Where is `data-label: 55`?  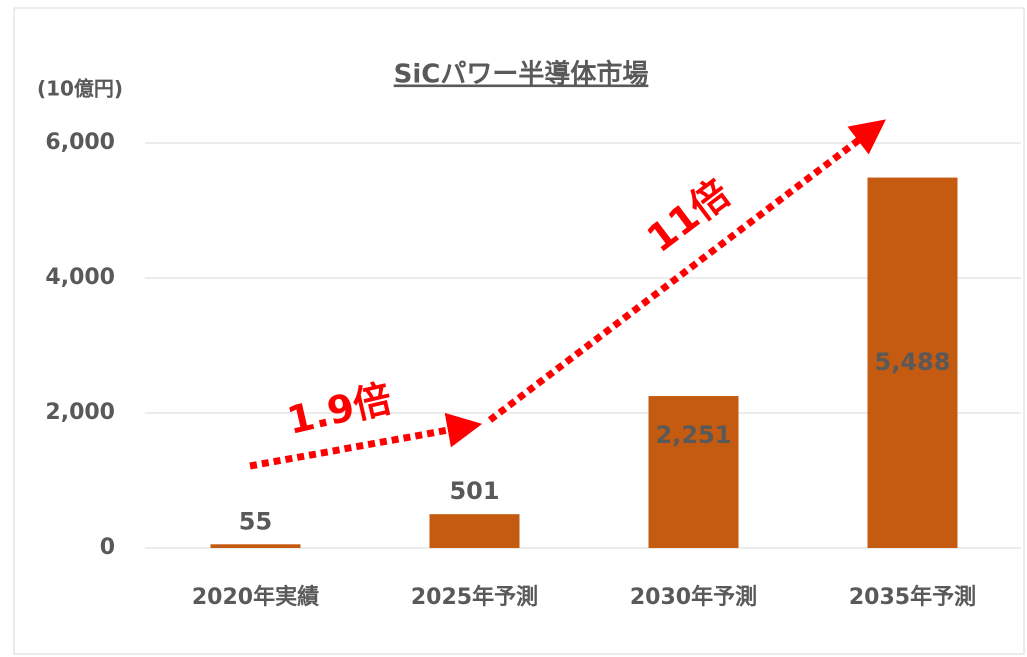
data-label: 55 is located at coordinates (255, 521).